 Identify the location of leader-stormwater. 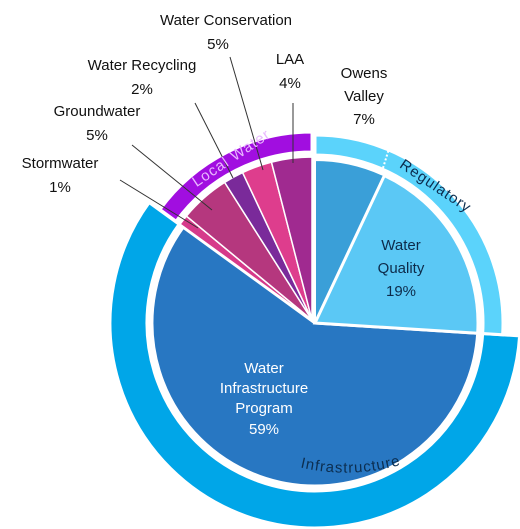
(159, 204).